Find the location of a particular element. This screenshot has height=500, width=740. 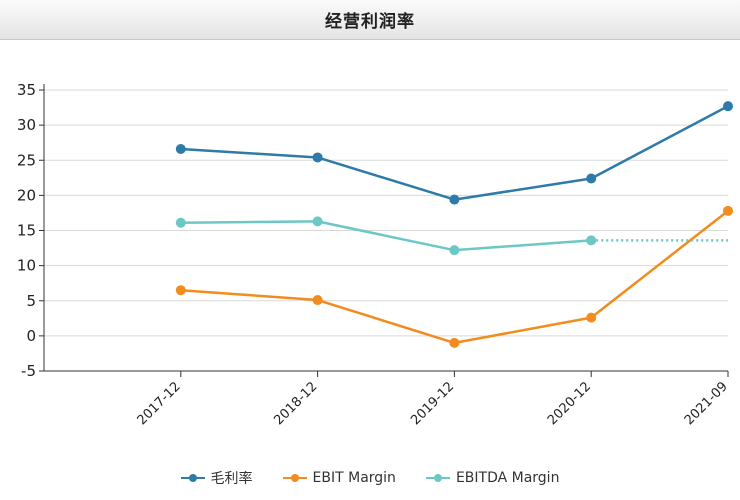

y-tick-label: 30 is located at coordinates (26, 125).